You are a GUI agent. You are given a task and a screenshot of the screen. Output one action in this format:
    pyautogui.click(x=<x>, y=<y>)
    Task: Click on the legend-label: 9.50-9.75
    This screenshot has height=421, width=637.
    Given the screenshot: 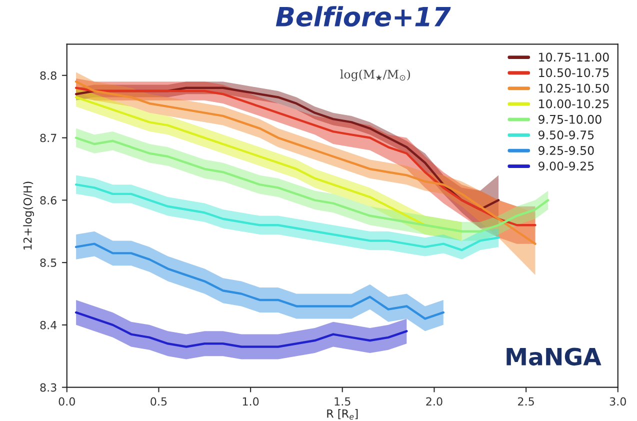 What is the action you would take?
    pyautogui.click(x=566, y=135)
    